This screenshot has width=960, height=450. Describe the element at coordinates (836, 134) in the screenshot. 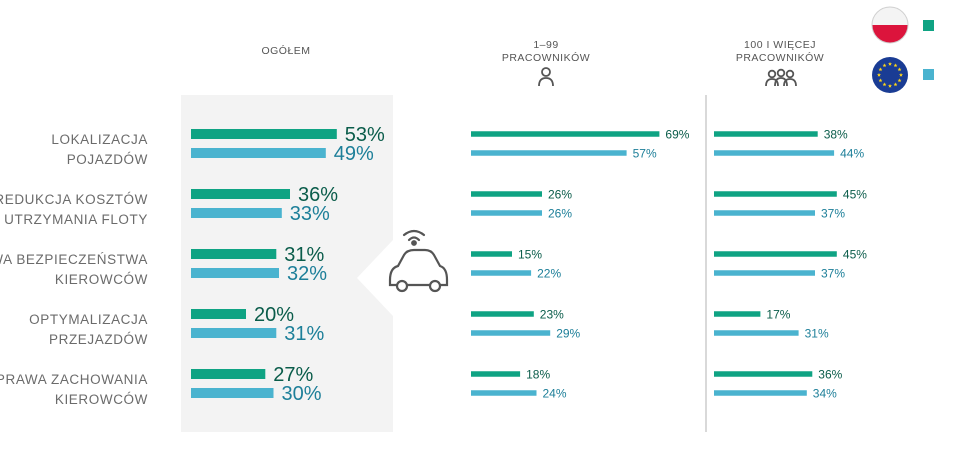

I see `value-label-pl: 38%` at that location.